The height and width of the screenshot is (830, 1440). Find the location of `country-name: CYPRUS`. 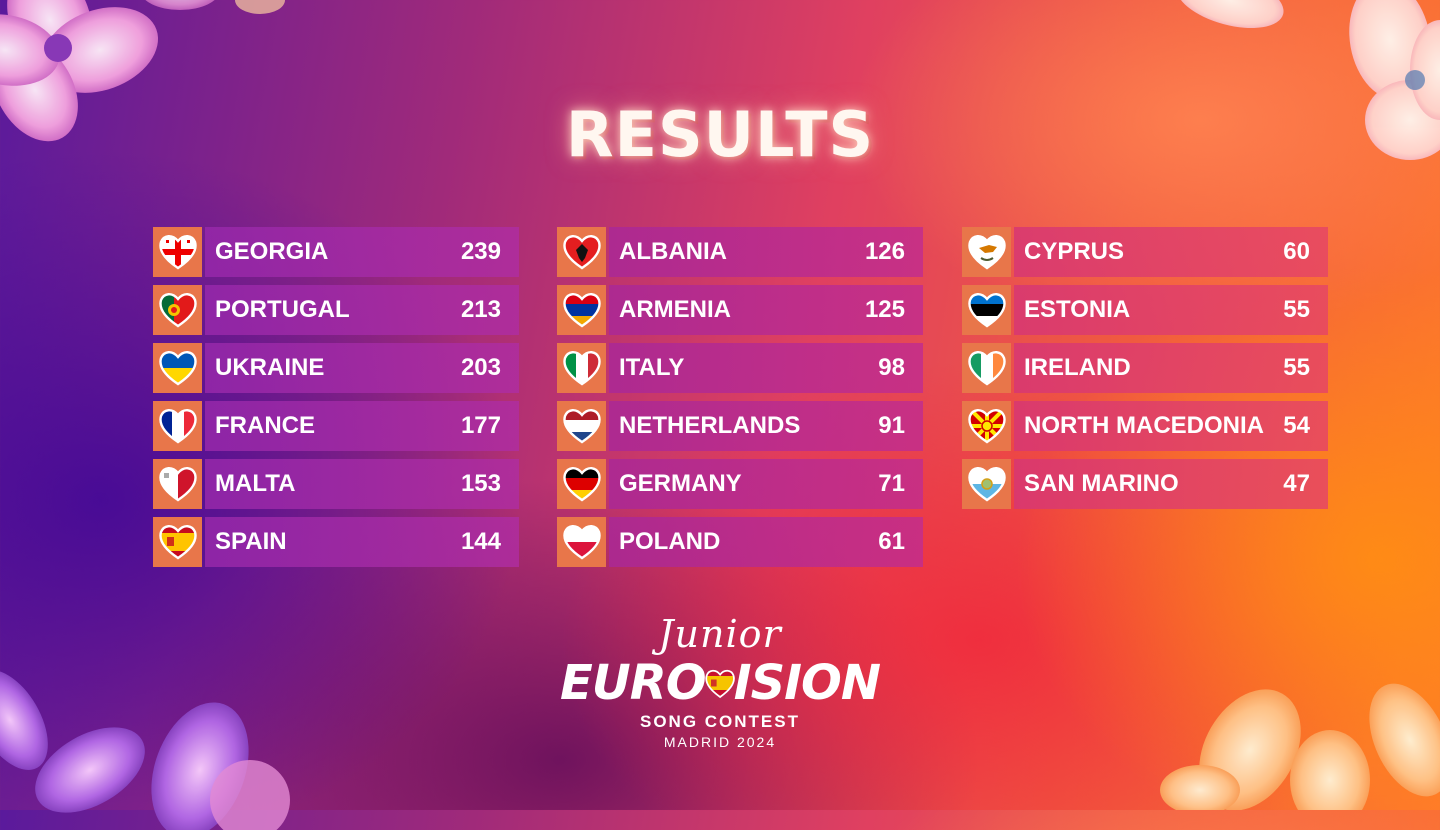

country-name: CYPRUS is located at coordinates (1074, 251).